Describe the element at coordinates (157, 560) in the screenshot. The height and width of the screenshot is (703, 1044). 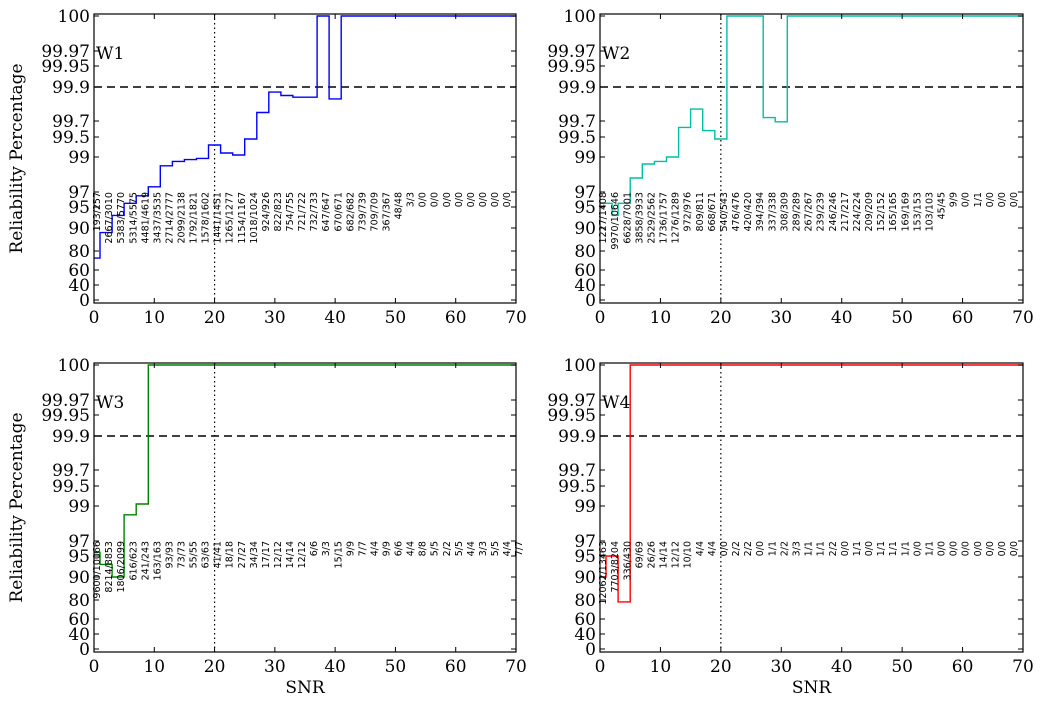
I see `panel-w3-count-label: 163/163` at that location.